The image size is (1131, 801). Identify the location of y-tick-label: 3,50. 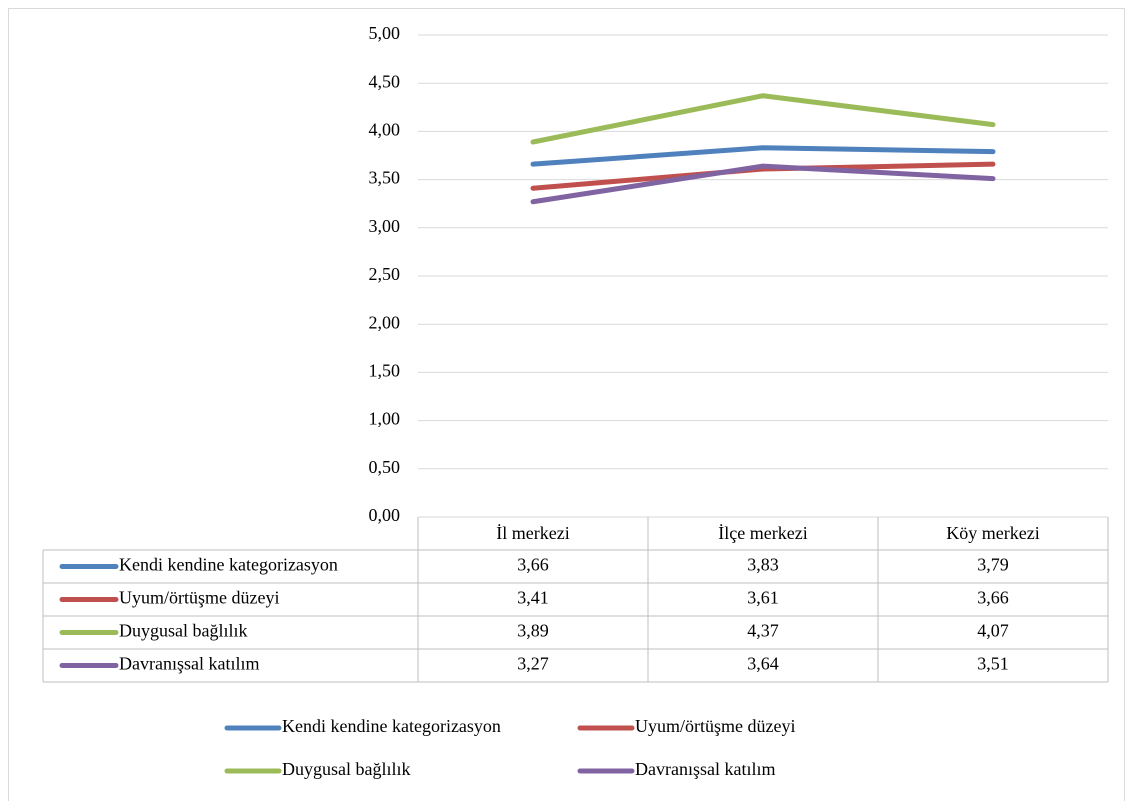
(385, 178).